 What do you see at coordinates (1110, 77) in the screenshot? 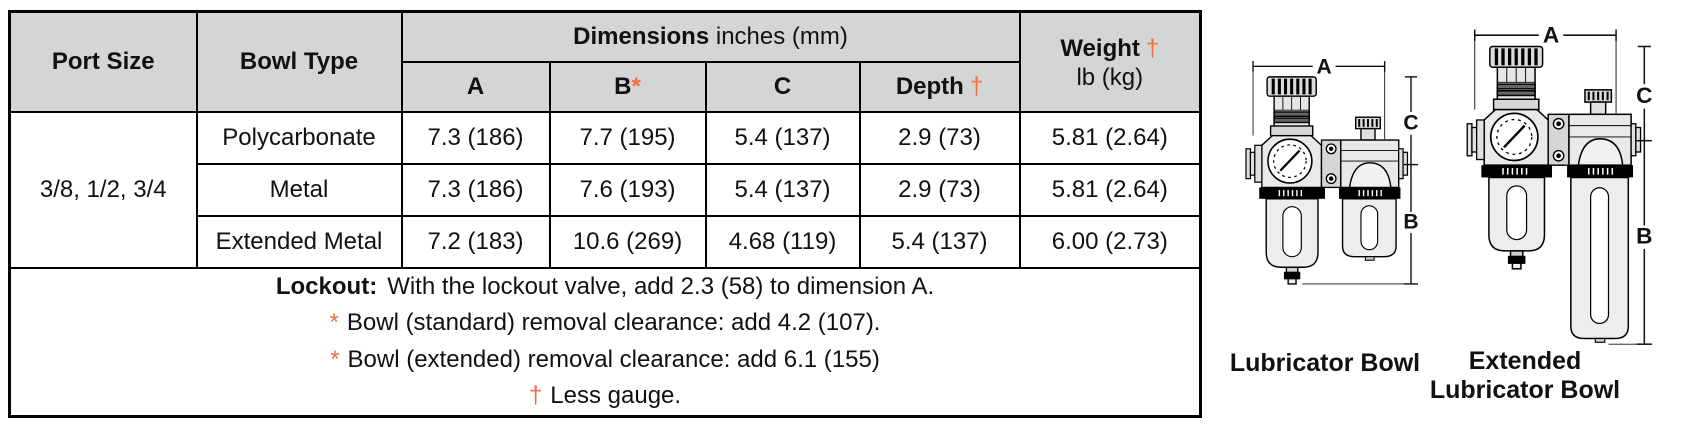
I see `header-weight-units: lb (kg)` at bounding box center [1110, 77].